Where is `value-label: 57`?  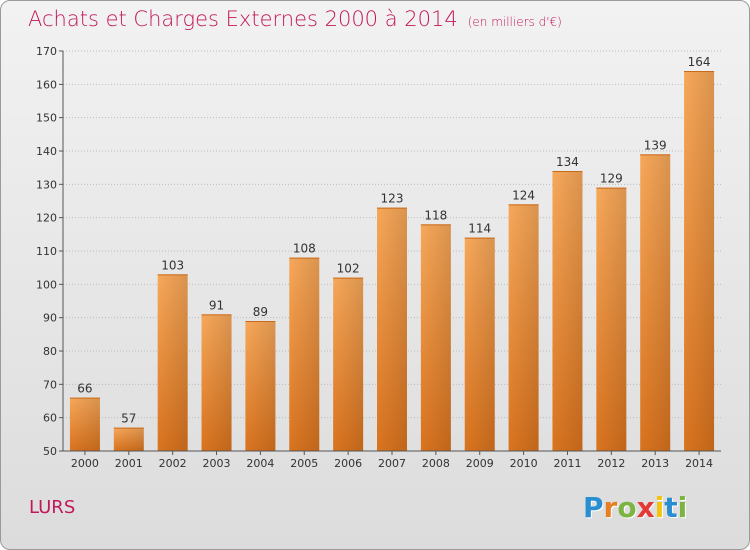
value-label: 57 is located at coordinates (128, 419).